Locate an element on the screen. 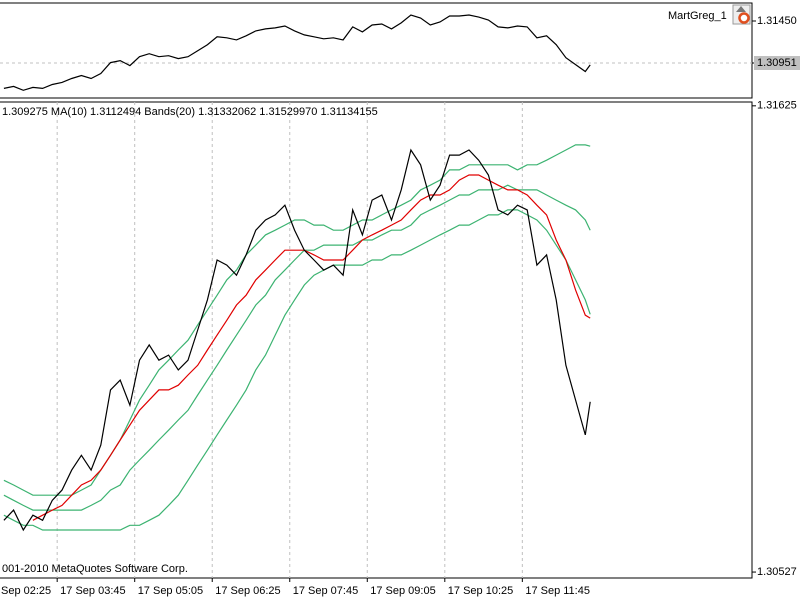  y-tick-label: 1.30527 is located at coordinates (777, 572).